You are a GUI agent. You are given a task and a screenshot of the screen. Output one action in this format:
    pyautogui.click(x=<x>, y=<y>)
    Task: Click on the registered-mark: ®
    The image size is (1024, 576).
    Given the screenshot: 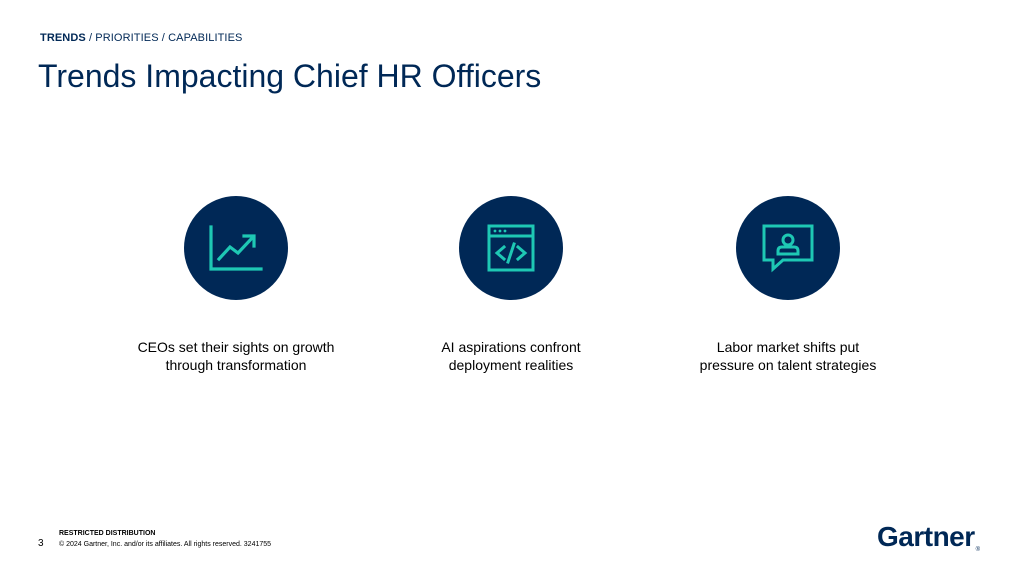 What is the action you would take?
    pyautogui.click(x=977, y=550)
    